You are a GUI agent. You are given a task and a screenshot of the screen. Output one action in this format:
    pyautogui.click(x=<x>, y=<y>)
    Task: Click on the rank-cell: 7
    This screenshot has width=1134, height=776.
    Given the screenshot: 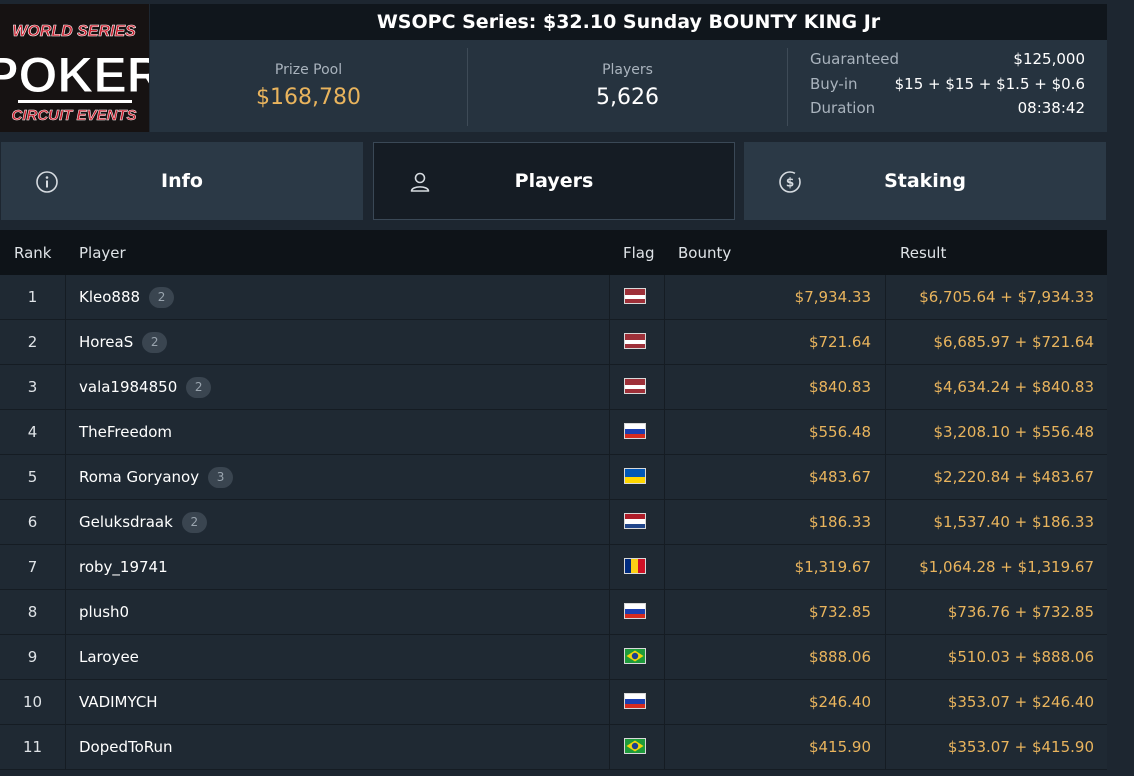 What is the action you would take?
    pyautogui.click(x=32, y=567)
    